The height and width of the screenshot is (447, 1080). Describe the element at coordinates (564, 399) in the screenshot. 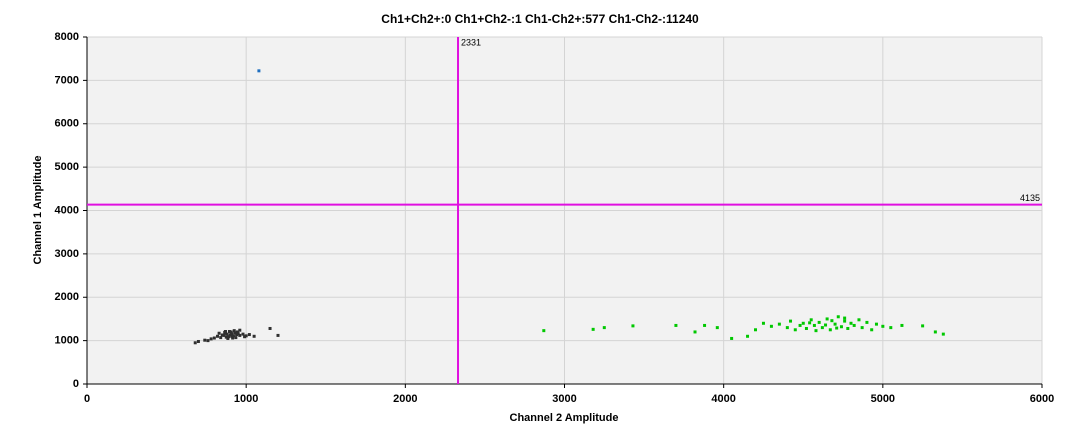

I see `x-tick-label: 3000` at that location.